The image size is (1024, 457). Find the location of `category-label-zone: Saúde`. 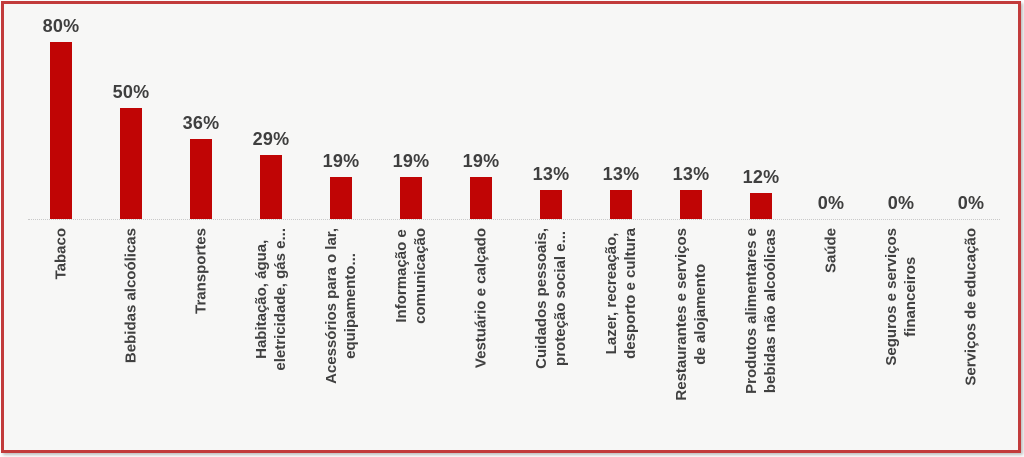

category-label-zone: Saúde is located at coordinates (831, 334).